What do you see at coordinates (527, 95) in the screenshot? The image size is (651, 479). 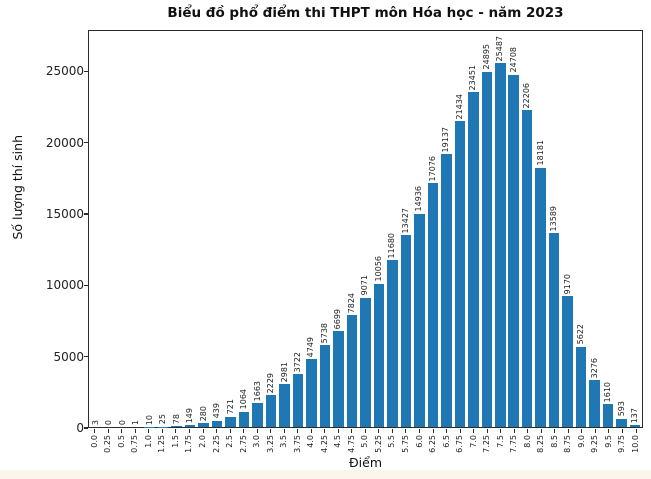 I see `bar-value-label: 22206` at bounding box center [527, 95].